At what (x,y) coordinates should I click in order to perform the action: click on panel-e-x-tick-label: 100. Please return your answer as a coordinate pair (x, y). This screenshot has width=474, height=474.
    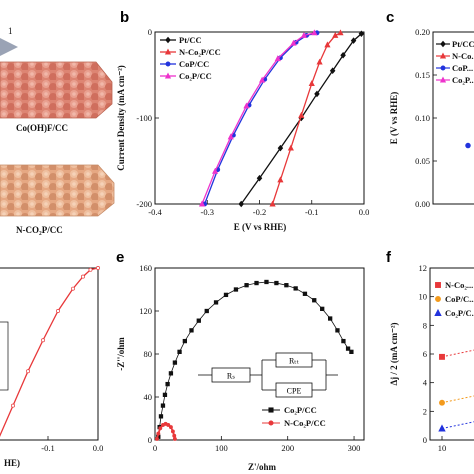
    Looking at the image, I should click on (221, 448).